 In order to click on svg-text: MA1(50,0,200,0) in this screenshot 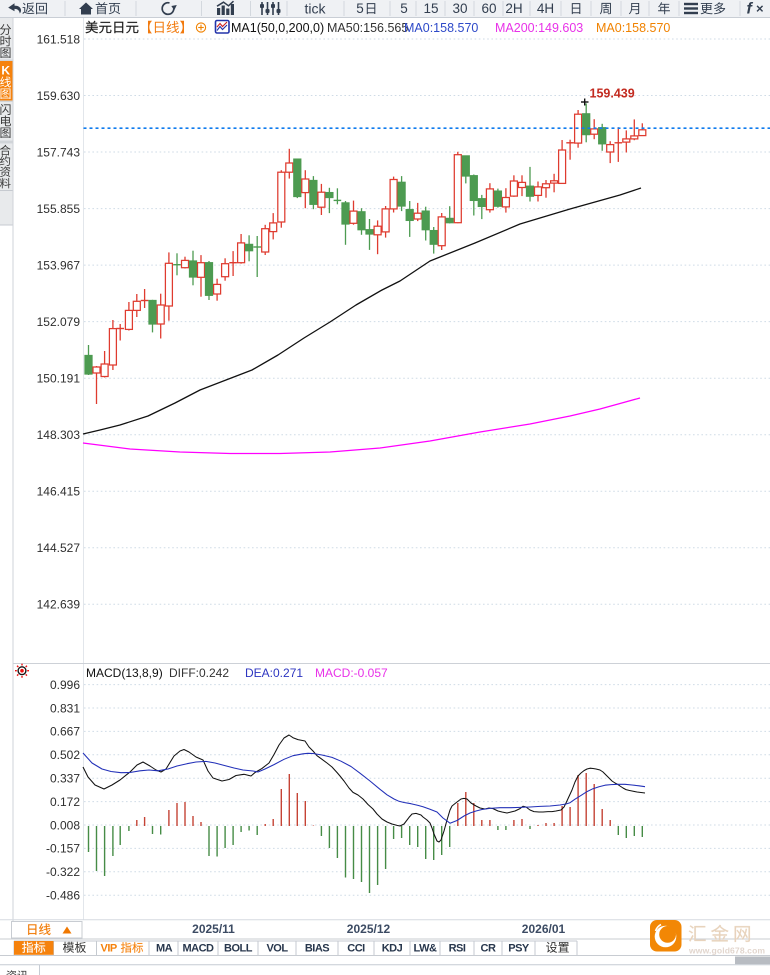, I will do `click(277, 28)`.